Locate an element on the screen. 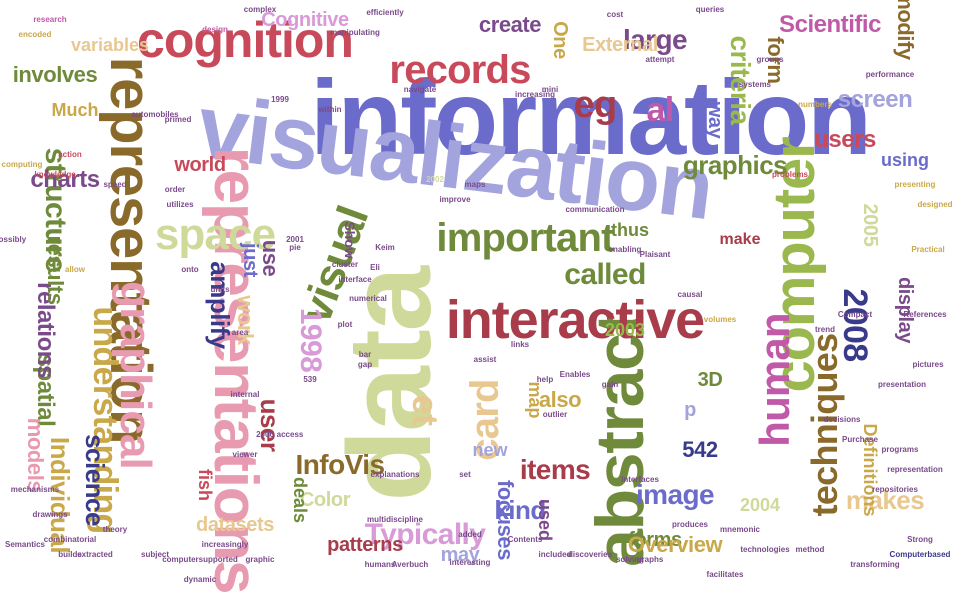 The image size is (960, 600). word-133: pictures is located at coordinates (928, 364).